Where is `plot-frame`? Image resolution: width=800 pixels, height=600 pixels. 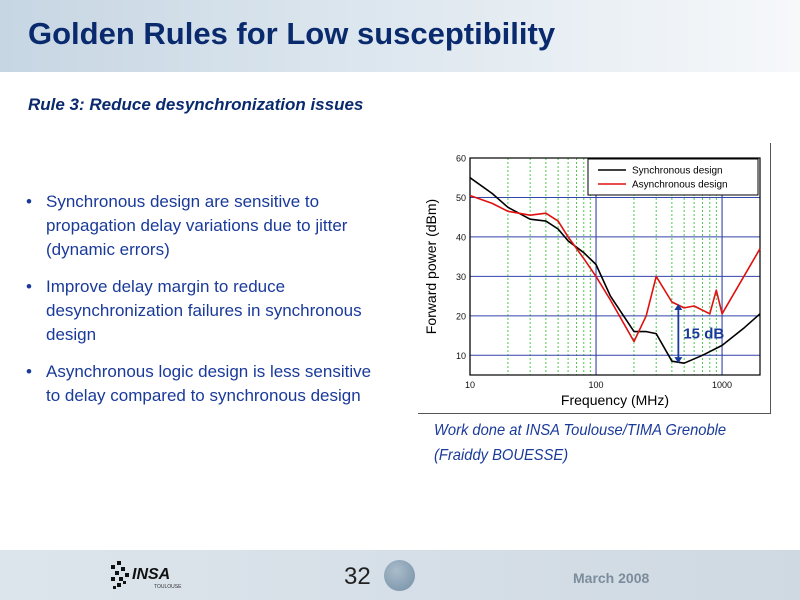
plot-frame is located at coordinates (615, 266).